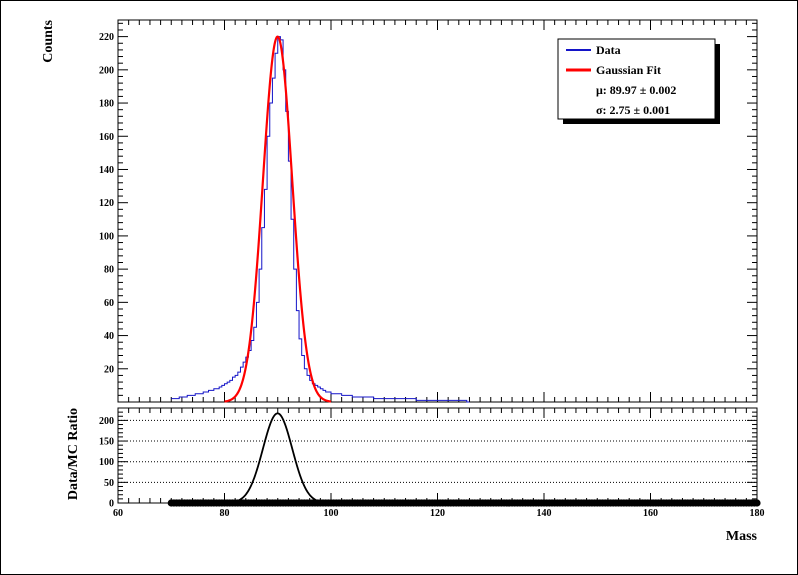  What do you see at coordinates (277, 457) in the screenshot?
I see `ratio-curve` at bounding box center [277, 457].